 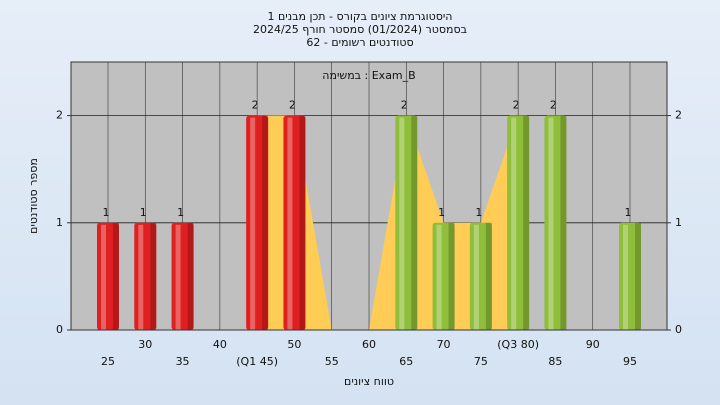 What do you see at coordinates (444, 344) in the screenshot?
I see `x-tick-label: 70` at bounding box center [444, 344].